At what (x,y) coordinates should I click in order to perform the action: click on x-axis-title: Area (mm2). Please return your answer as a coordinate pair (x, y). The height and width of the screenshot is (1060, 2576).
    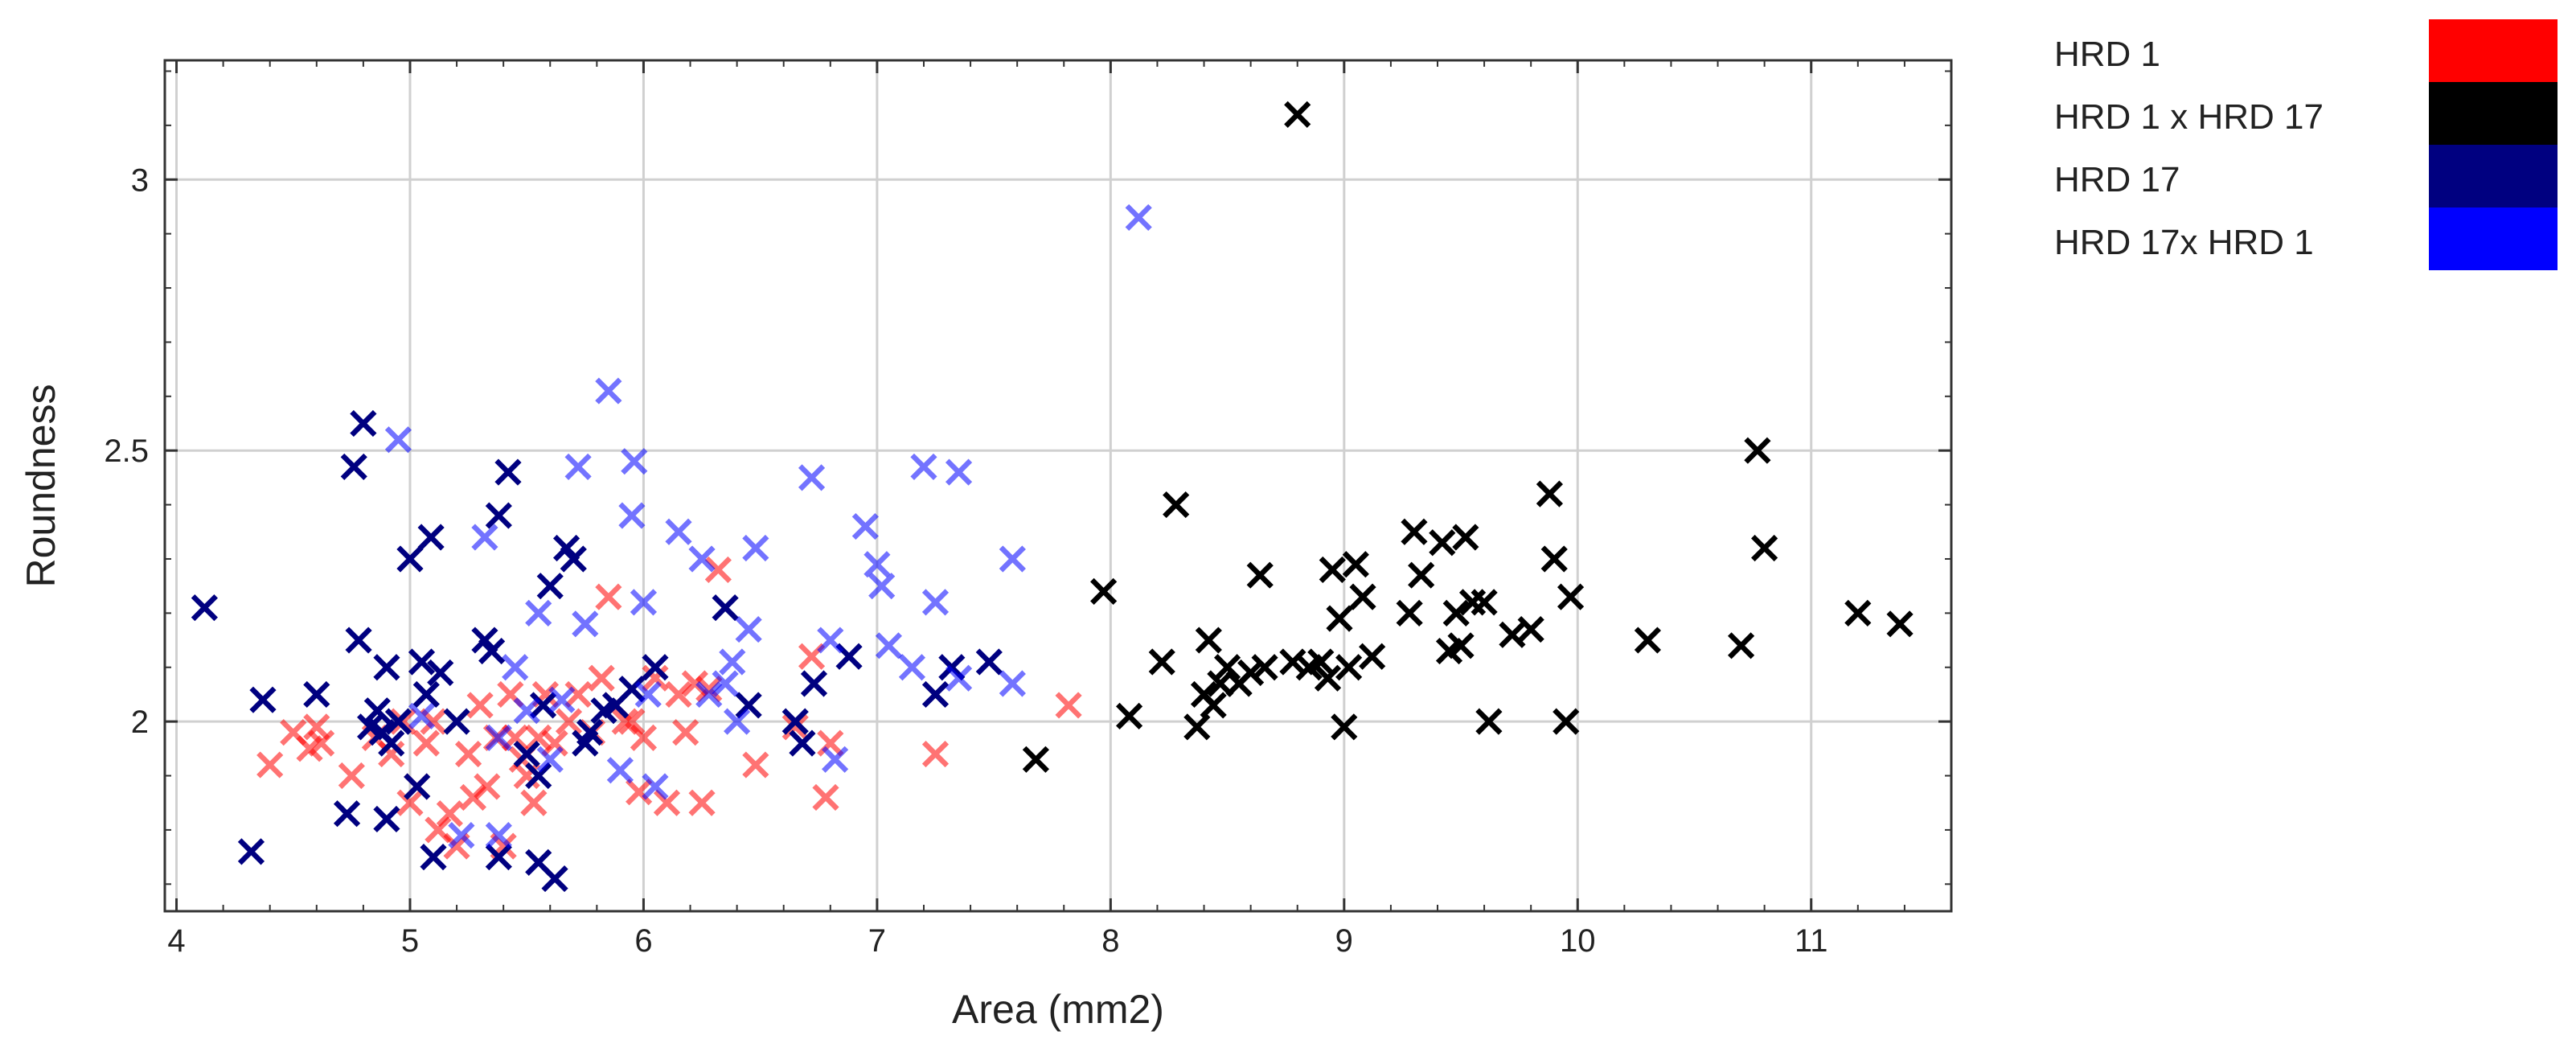
    Looking at the image, I should click on (1058, 1010).